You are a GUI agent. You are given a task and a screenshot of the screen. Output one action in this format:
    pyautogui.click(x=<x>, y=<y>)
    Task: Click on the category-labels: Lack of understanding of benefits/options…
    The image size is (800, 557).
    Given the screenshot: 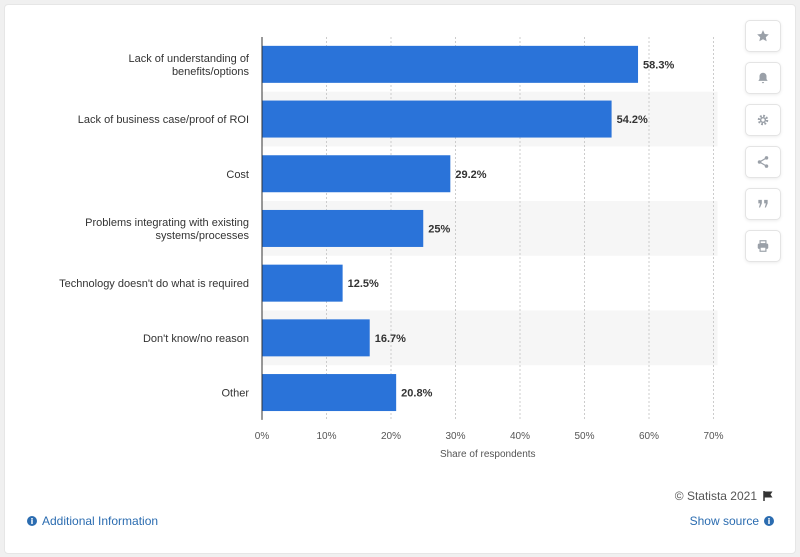 What is the action you would take?
    pyautogui.click(x=154, y=226)
    